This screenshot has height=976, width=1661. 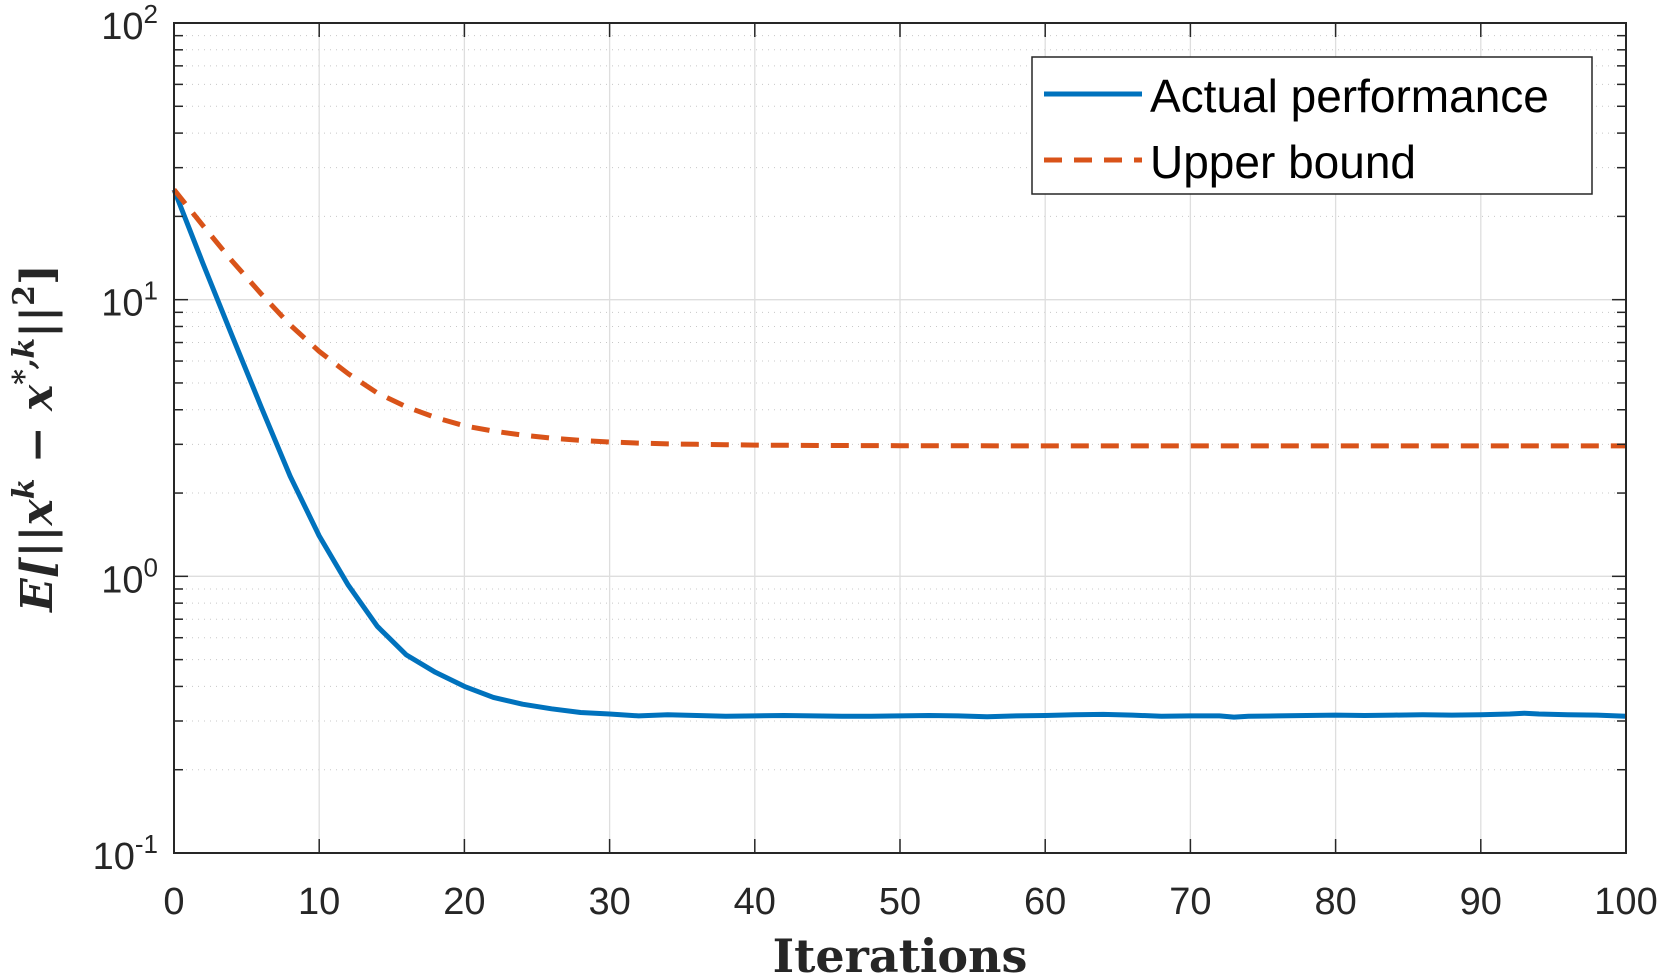 What do you see at coordinates (319, 902) in the screenshot?
I see `x-tick-label: 10` at bounding box center [319, 902].